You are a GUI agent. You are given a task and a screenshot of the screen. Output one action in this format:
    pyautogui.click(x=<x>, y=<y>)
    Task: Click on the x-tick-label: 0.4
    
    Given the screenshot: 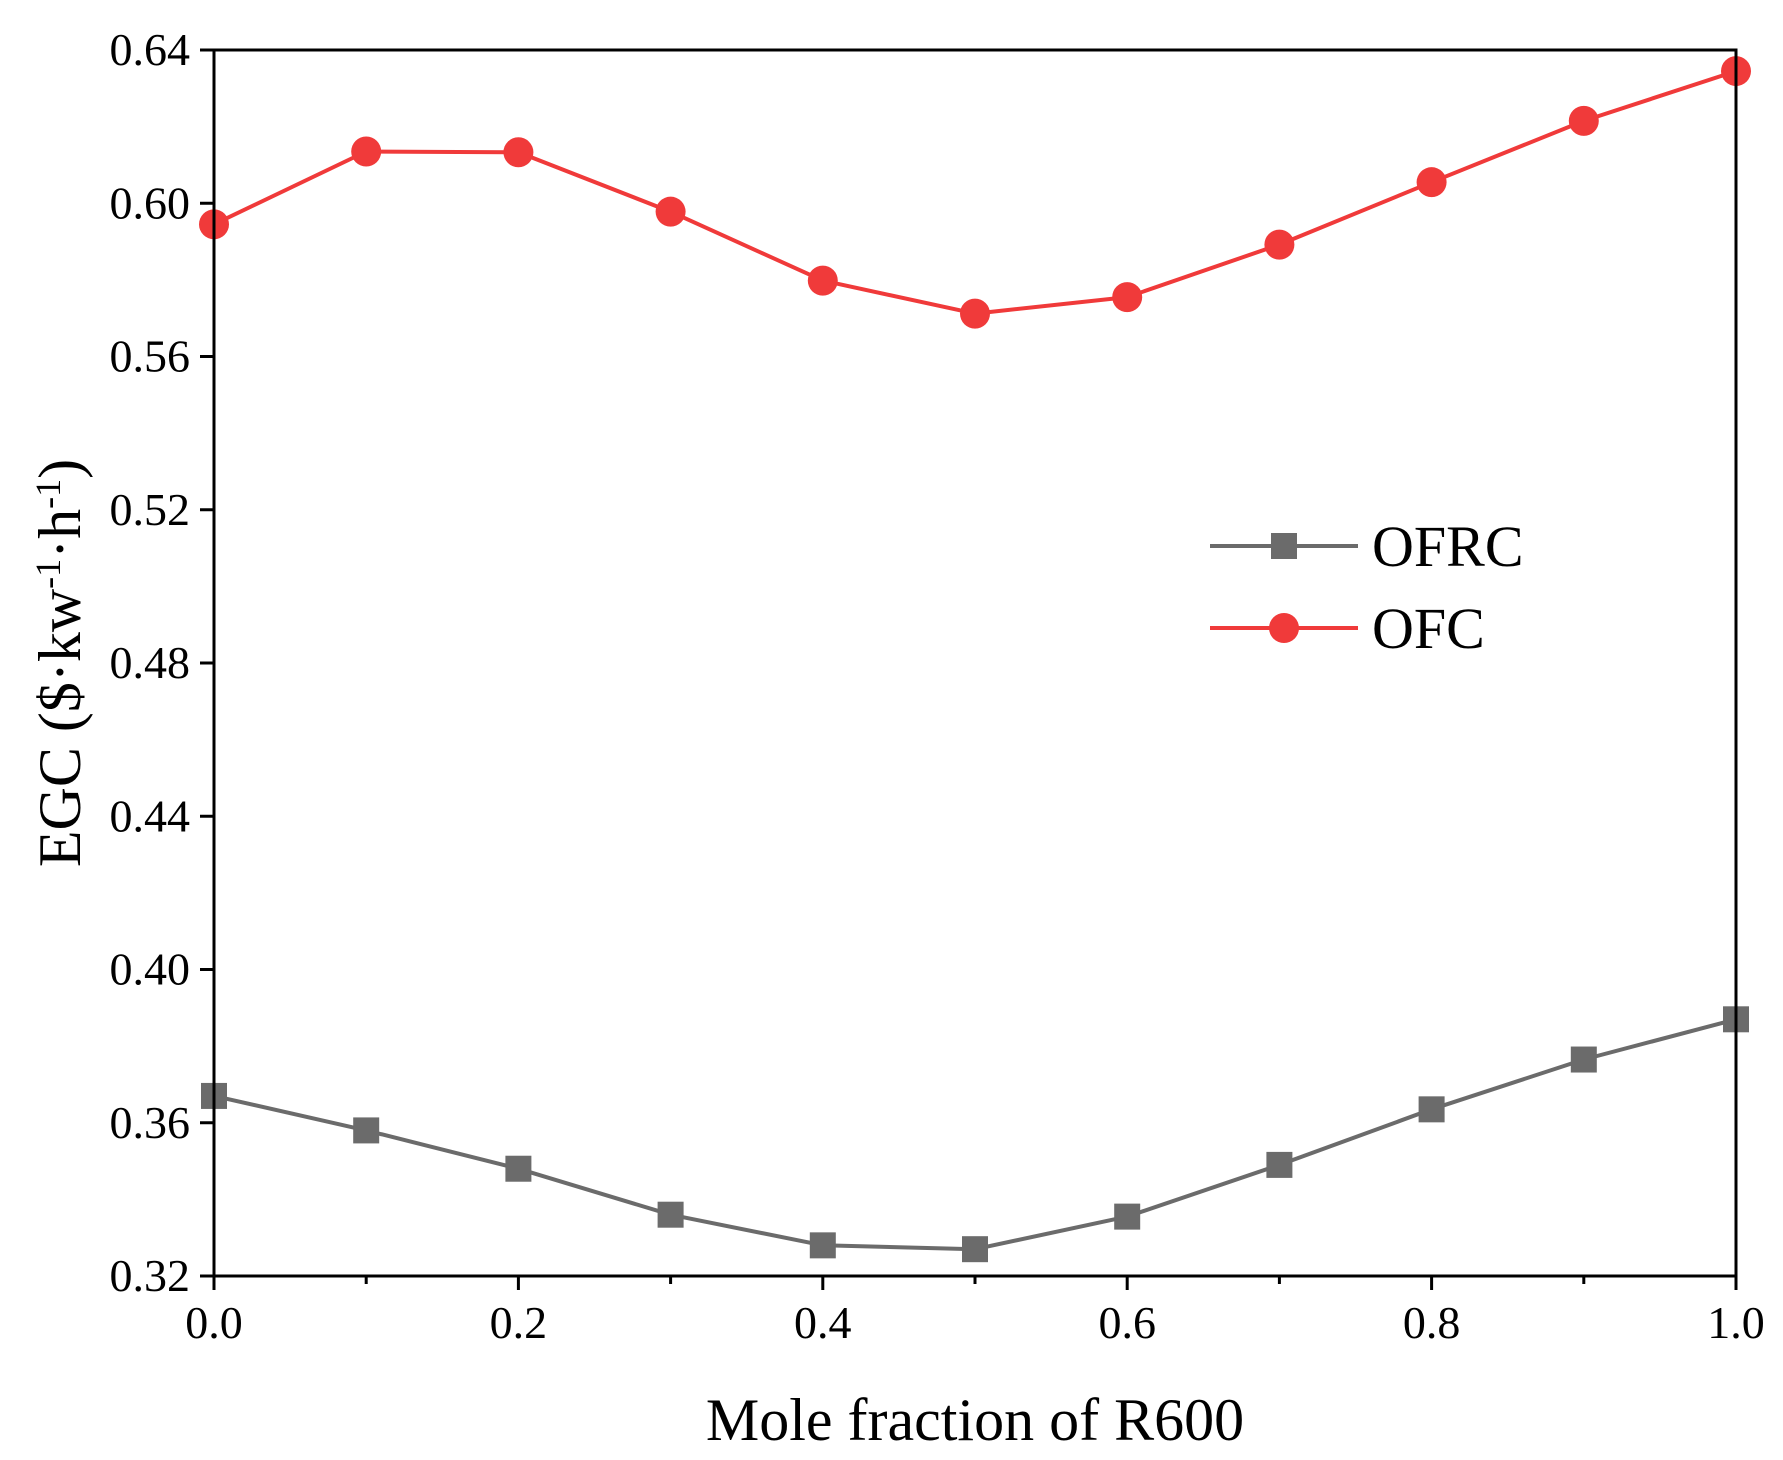 What is the action you would take?
    pyautogui.click(x=823, y=1322)
    